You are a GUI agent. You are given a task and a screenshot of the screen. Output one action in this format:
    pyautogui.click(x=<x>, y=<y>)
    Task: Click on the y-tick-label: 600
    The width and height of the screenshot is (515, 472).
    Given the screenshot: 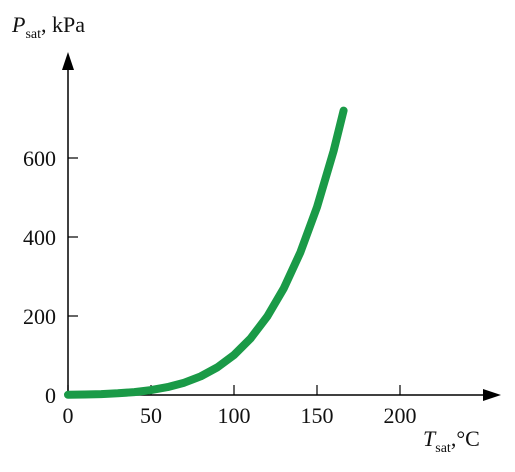 What is the action you would take?
    pyautogui.click(x=39, y=158)
    